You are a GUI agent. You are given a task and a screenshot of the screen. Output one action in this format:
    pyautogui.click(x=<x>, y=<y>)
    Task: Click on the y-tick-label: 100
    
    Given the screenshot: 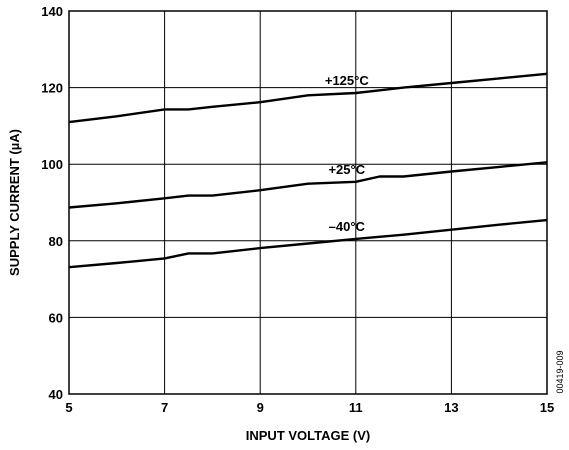 What is the action you would take?
    pyautogui.click(x=52, y=164)
    